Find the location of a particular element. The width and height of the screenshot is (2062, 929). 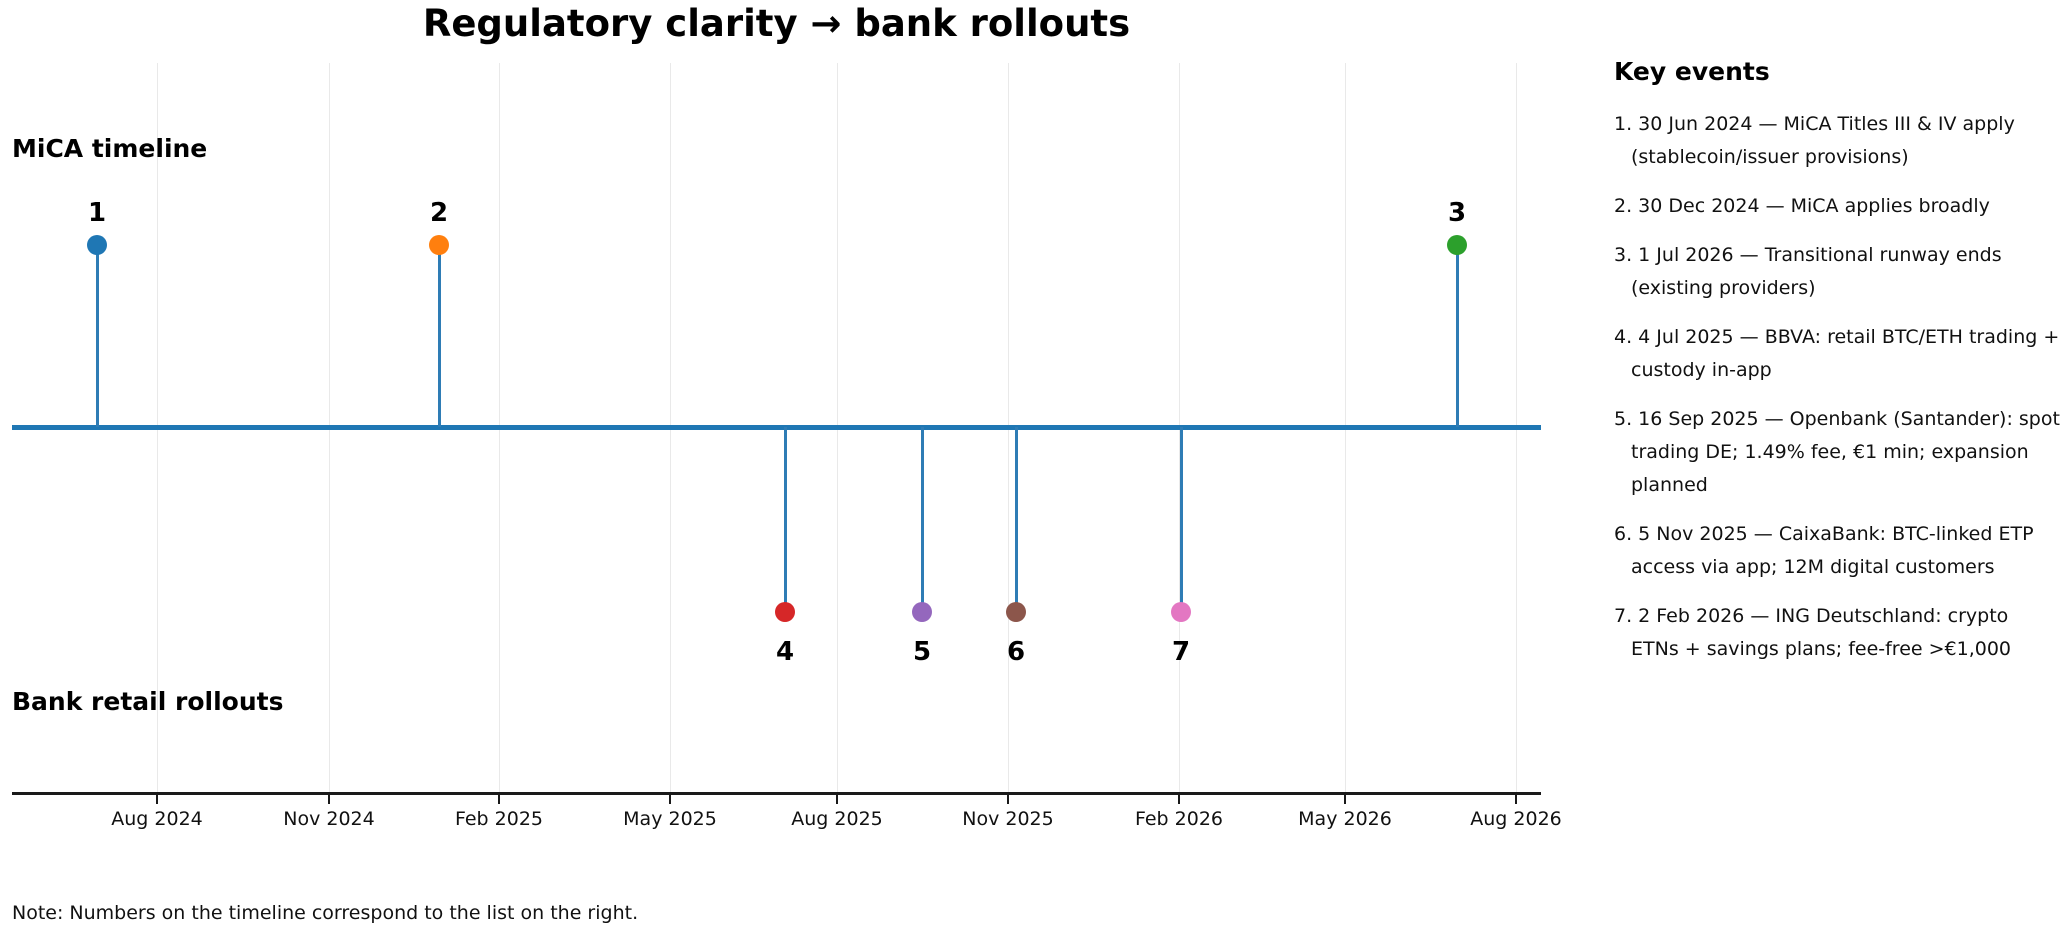

timeline-main-line is located at coordinates (776, 427).